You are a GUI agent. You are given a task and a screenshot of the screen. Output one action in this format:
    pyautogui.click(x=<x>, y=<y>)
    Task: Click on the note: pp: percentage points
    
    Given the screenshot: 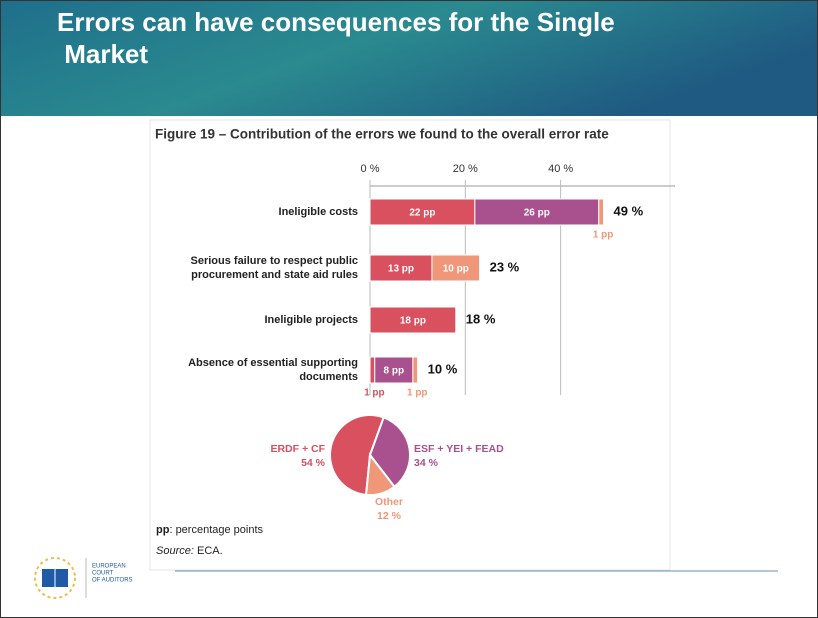 What is the action you would take?
    pyautogui.click(x=210, y=530)
    